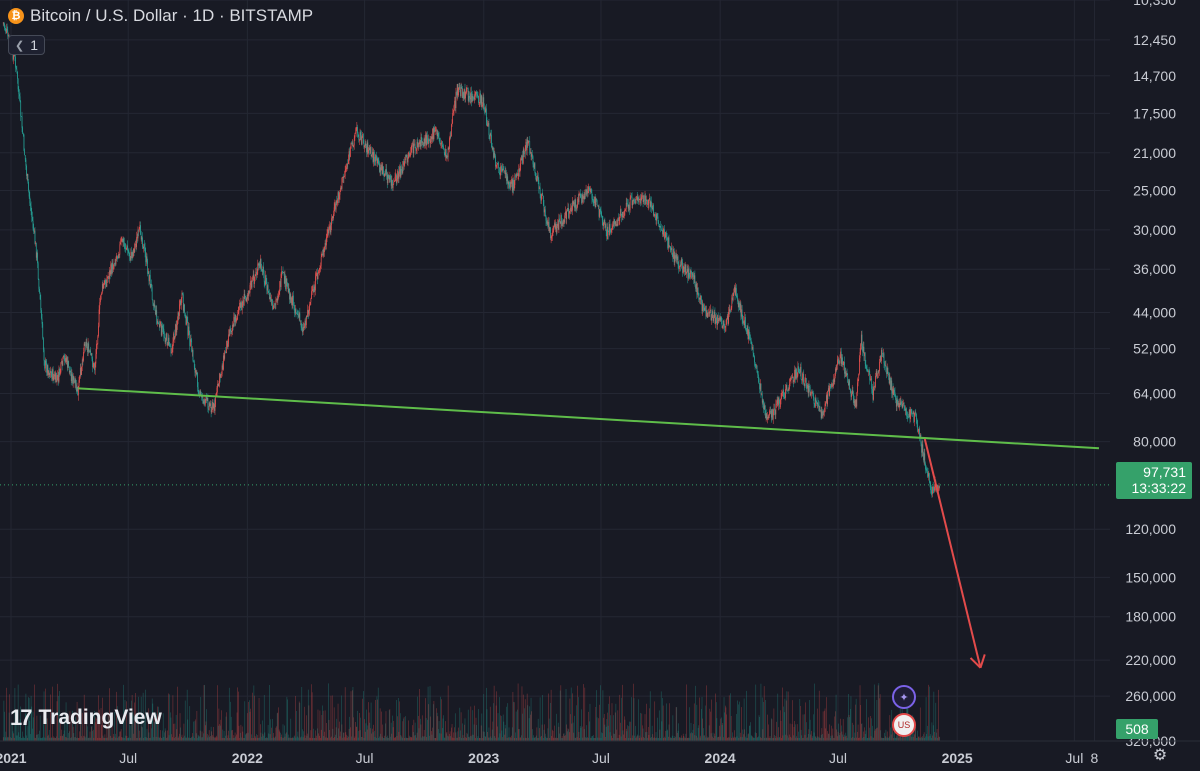 The width and height of the screenshot is (1200, 771). What do you see at coordinates (1150, 660) in the screenshot?
I see `y-tick-label: 220,000` at bounding box center [1150, 660].